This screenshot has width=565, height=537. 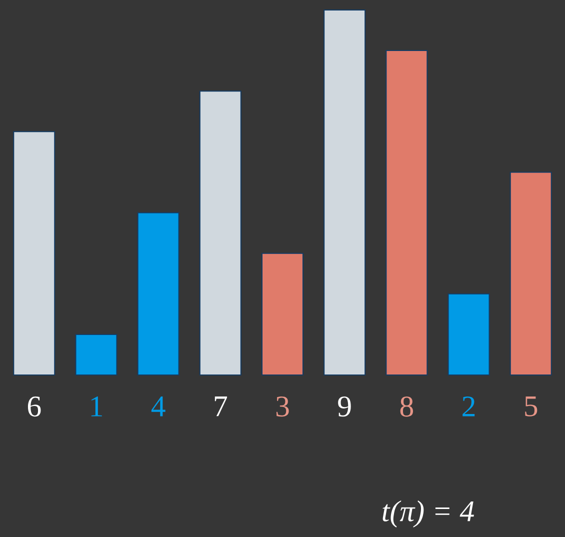 I want to click on data-label: 3, so click(x=282, y=406).